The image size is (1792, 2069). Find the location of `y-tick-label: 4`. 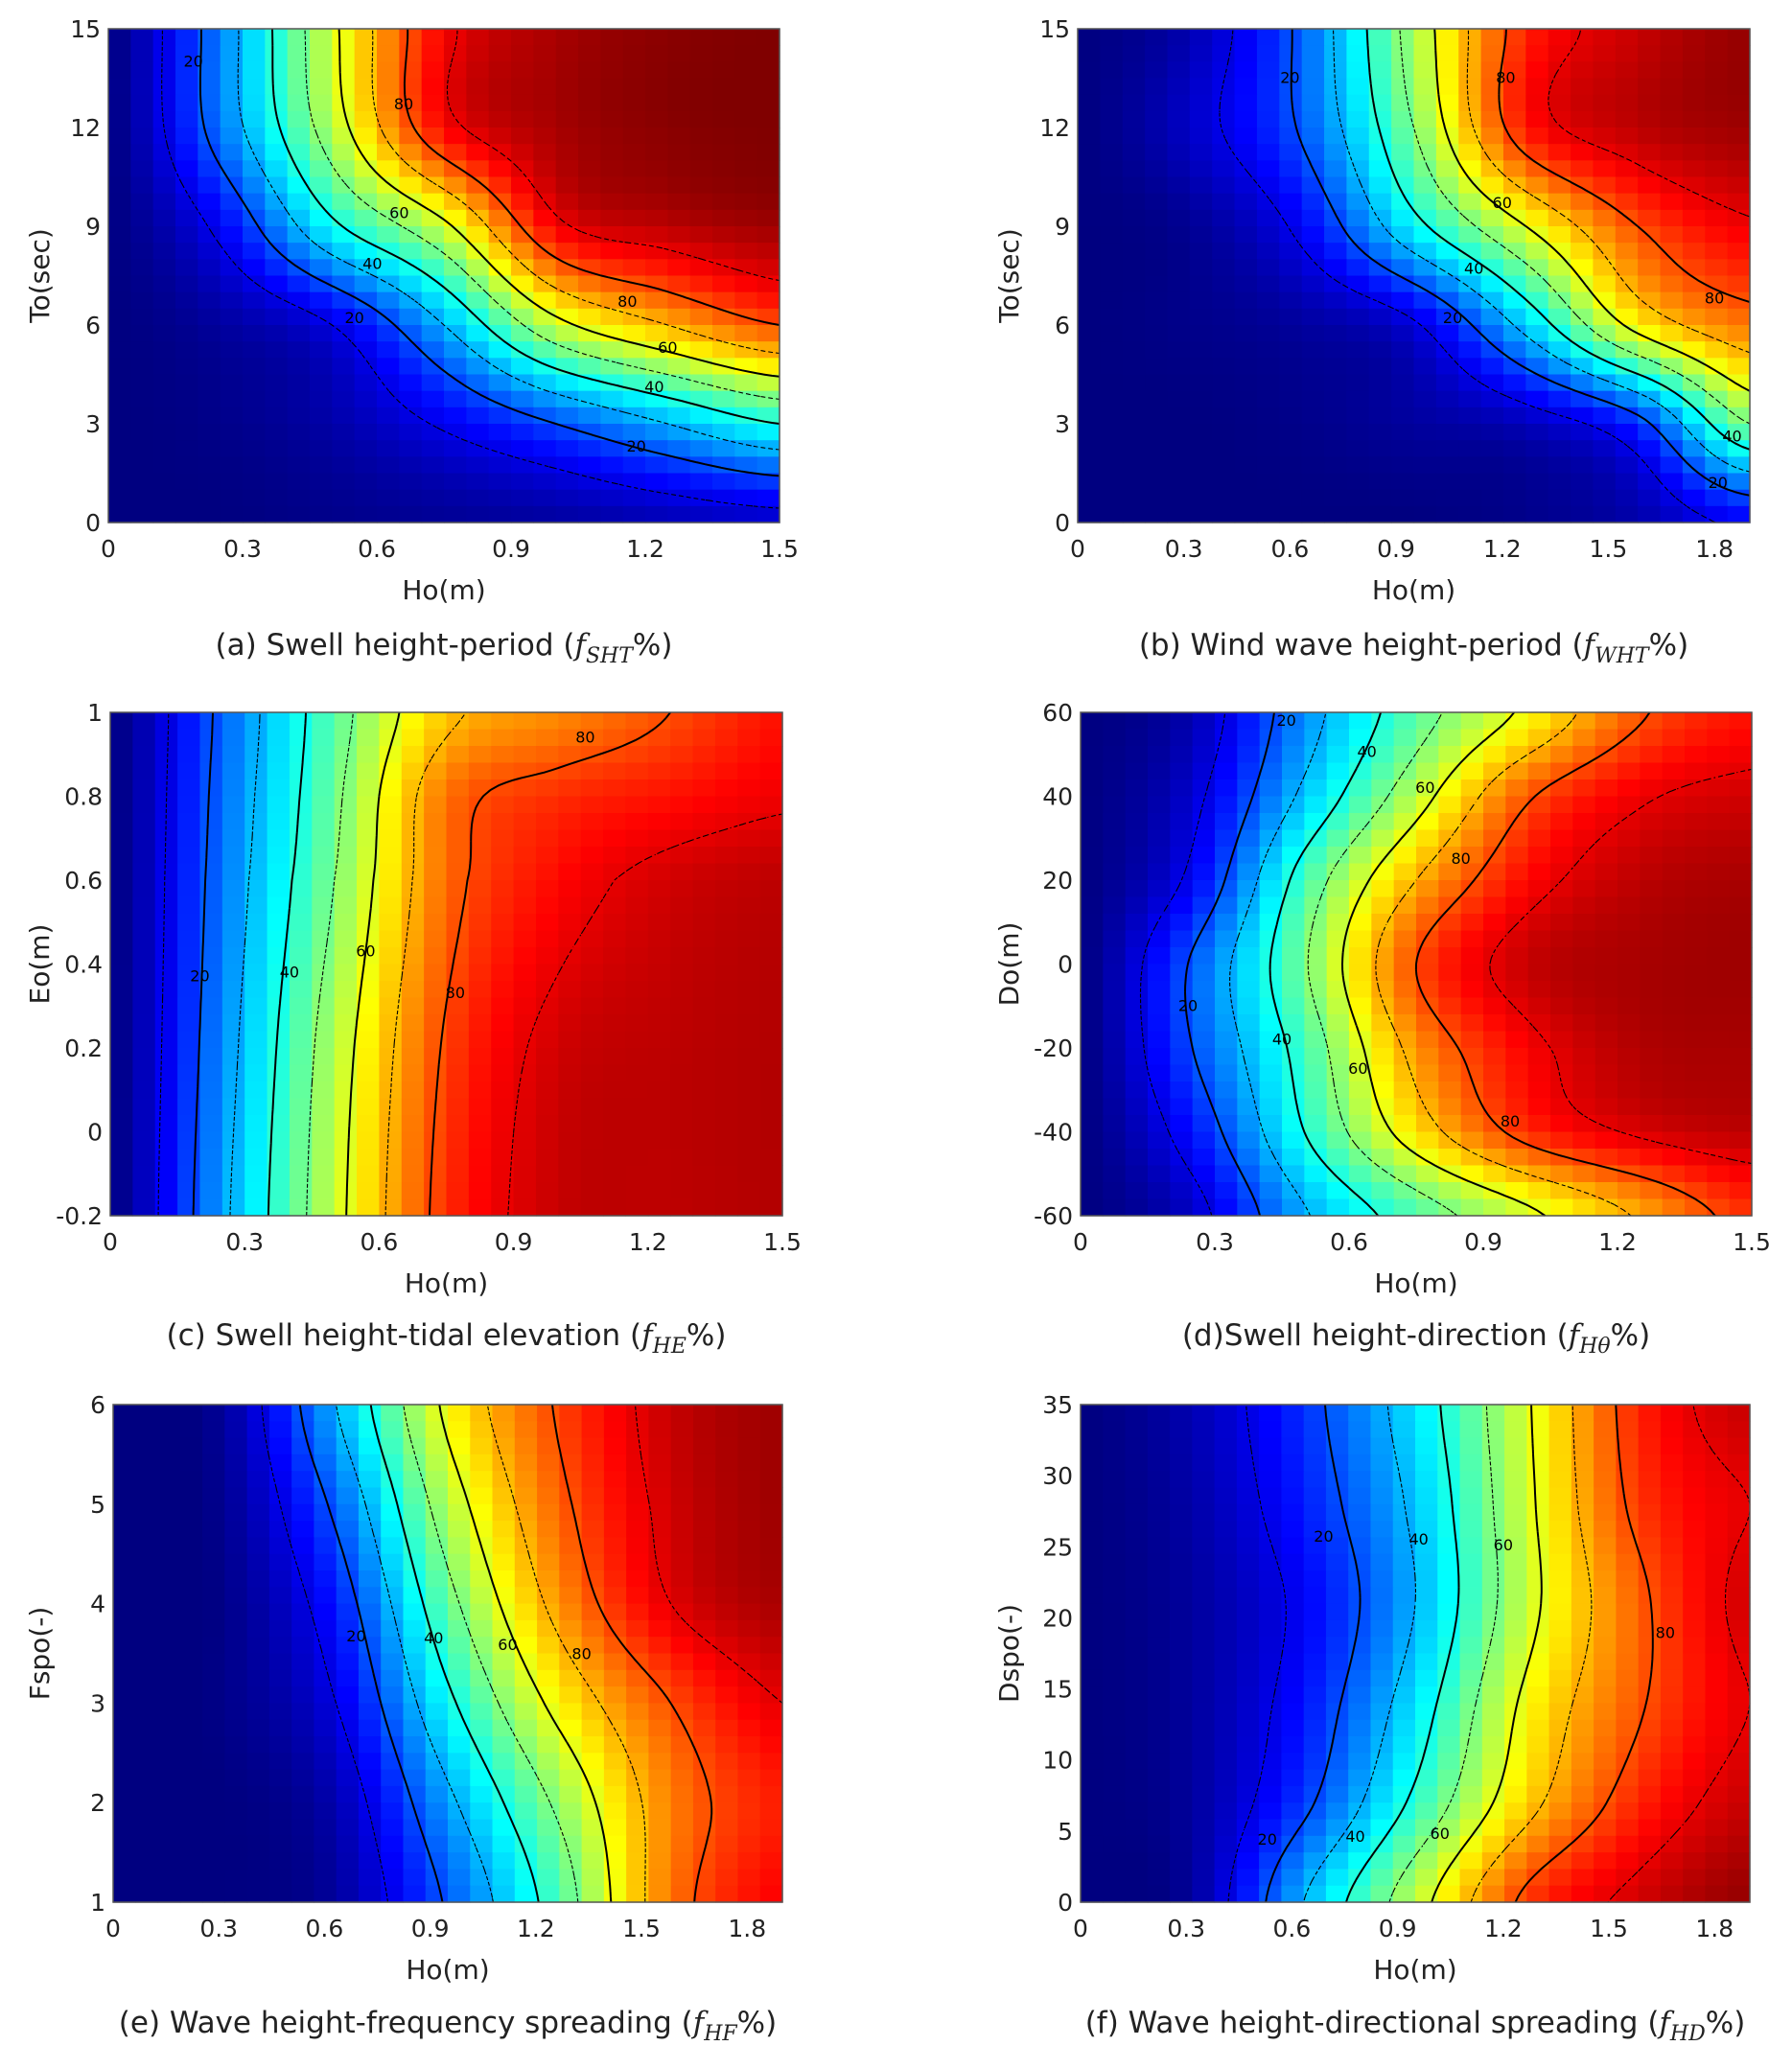

y-tick-label: 4 is located at coordinates (97, 1604).